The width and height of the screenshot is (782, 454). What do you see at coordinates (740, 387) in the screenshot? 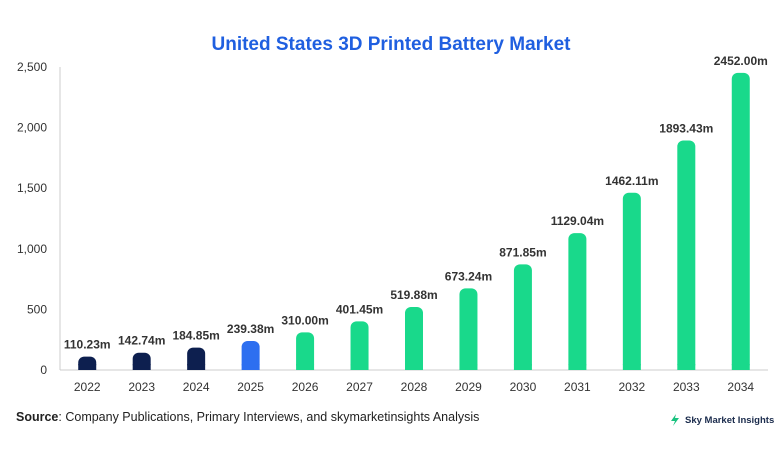
I see `x-tick-label: 2034` at bounding box center [740, 387].